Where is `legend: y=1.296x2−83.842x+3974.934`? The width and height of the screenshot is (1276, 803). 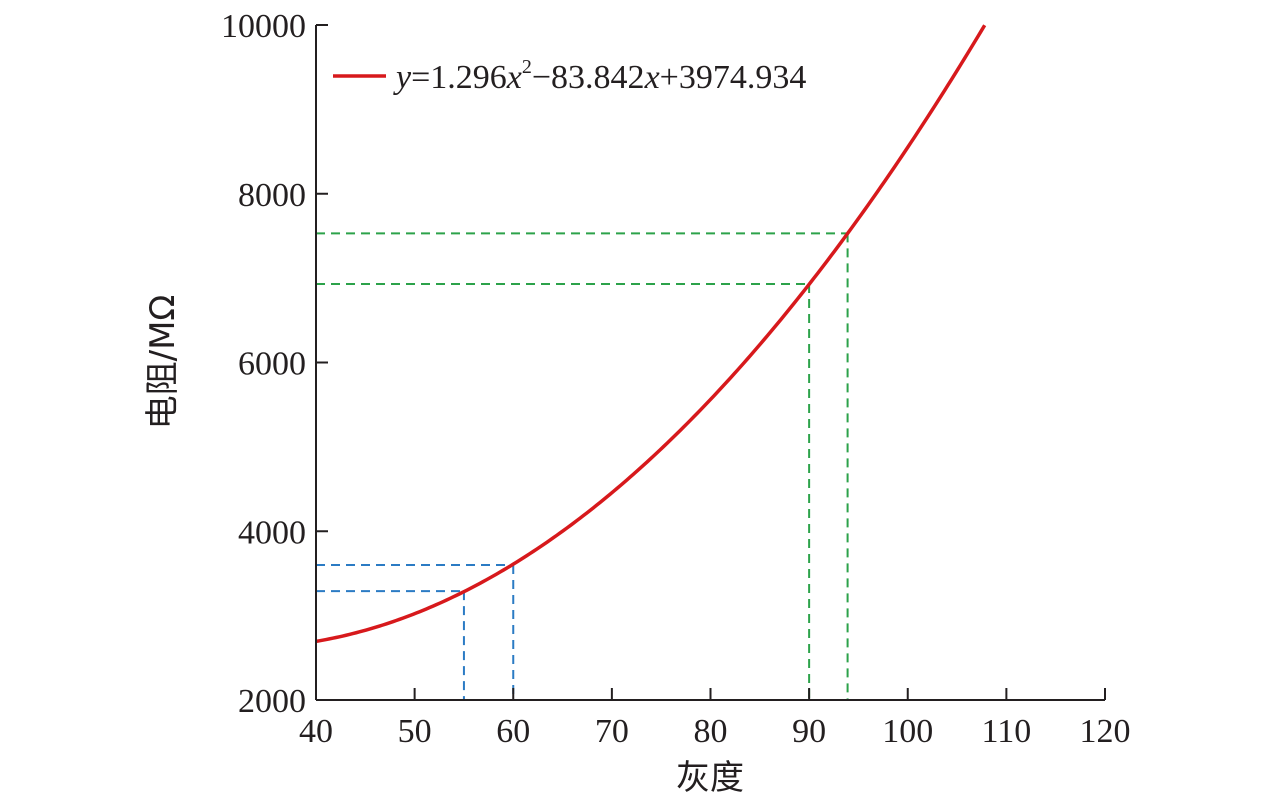
legend: y=1.296x2−83.842x+3974.934 is located at coordinates (569, 76).